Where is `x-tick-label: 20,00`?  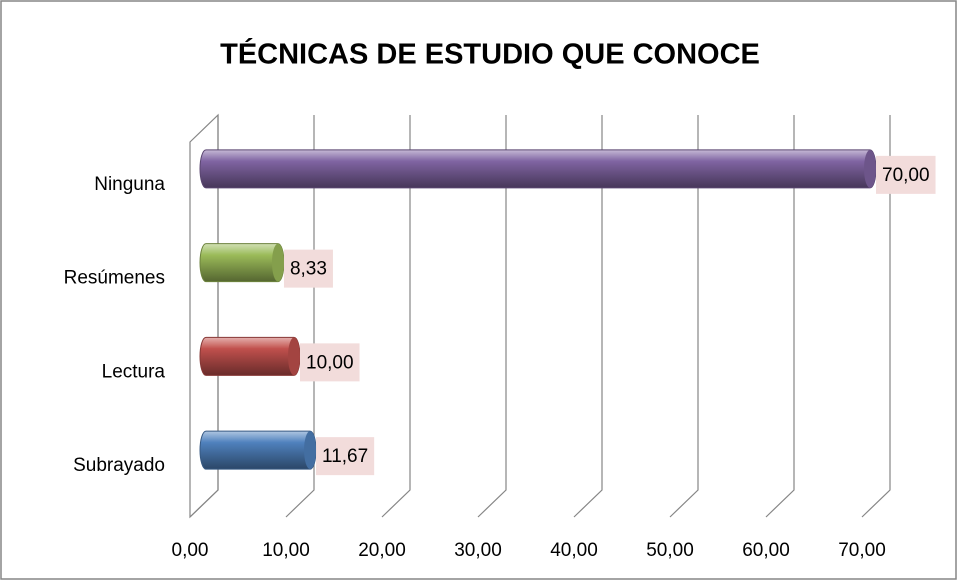 x-tick-label: 20,00 is located at coordinates (382, 550).